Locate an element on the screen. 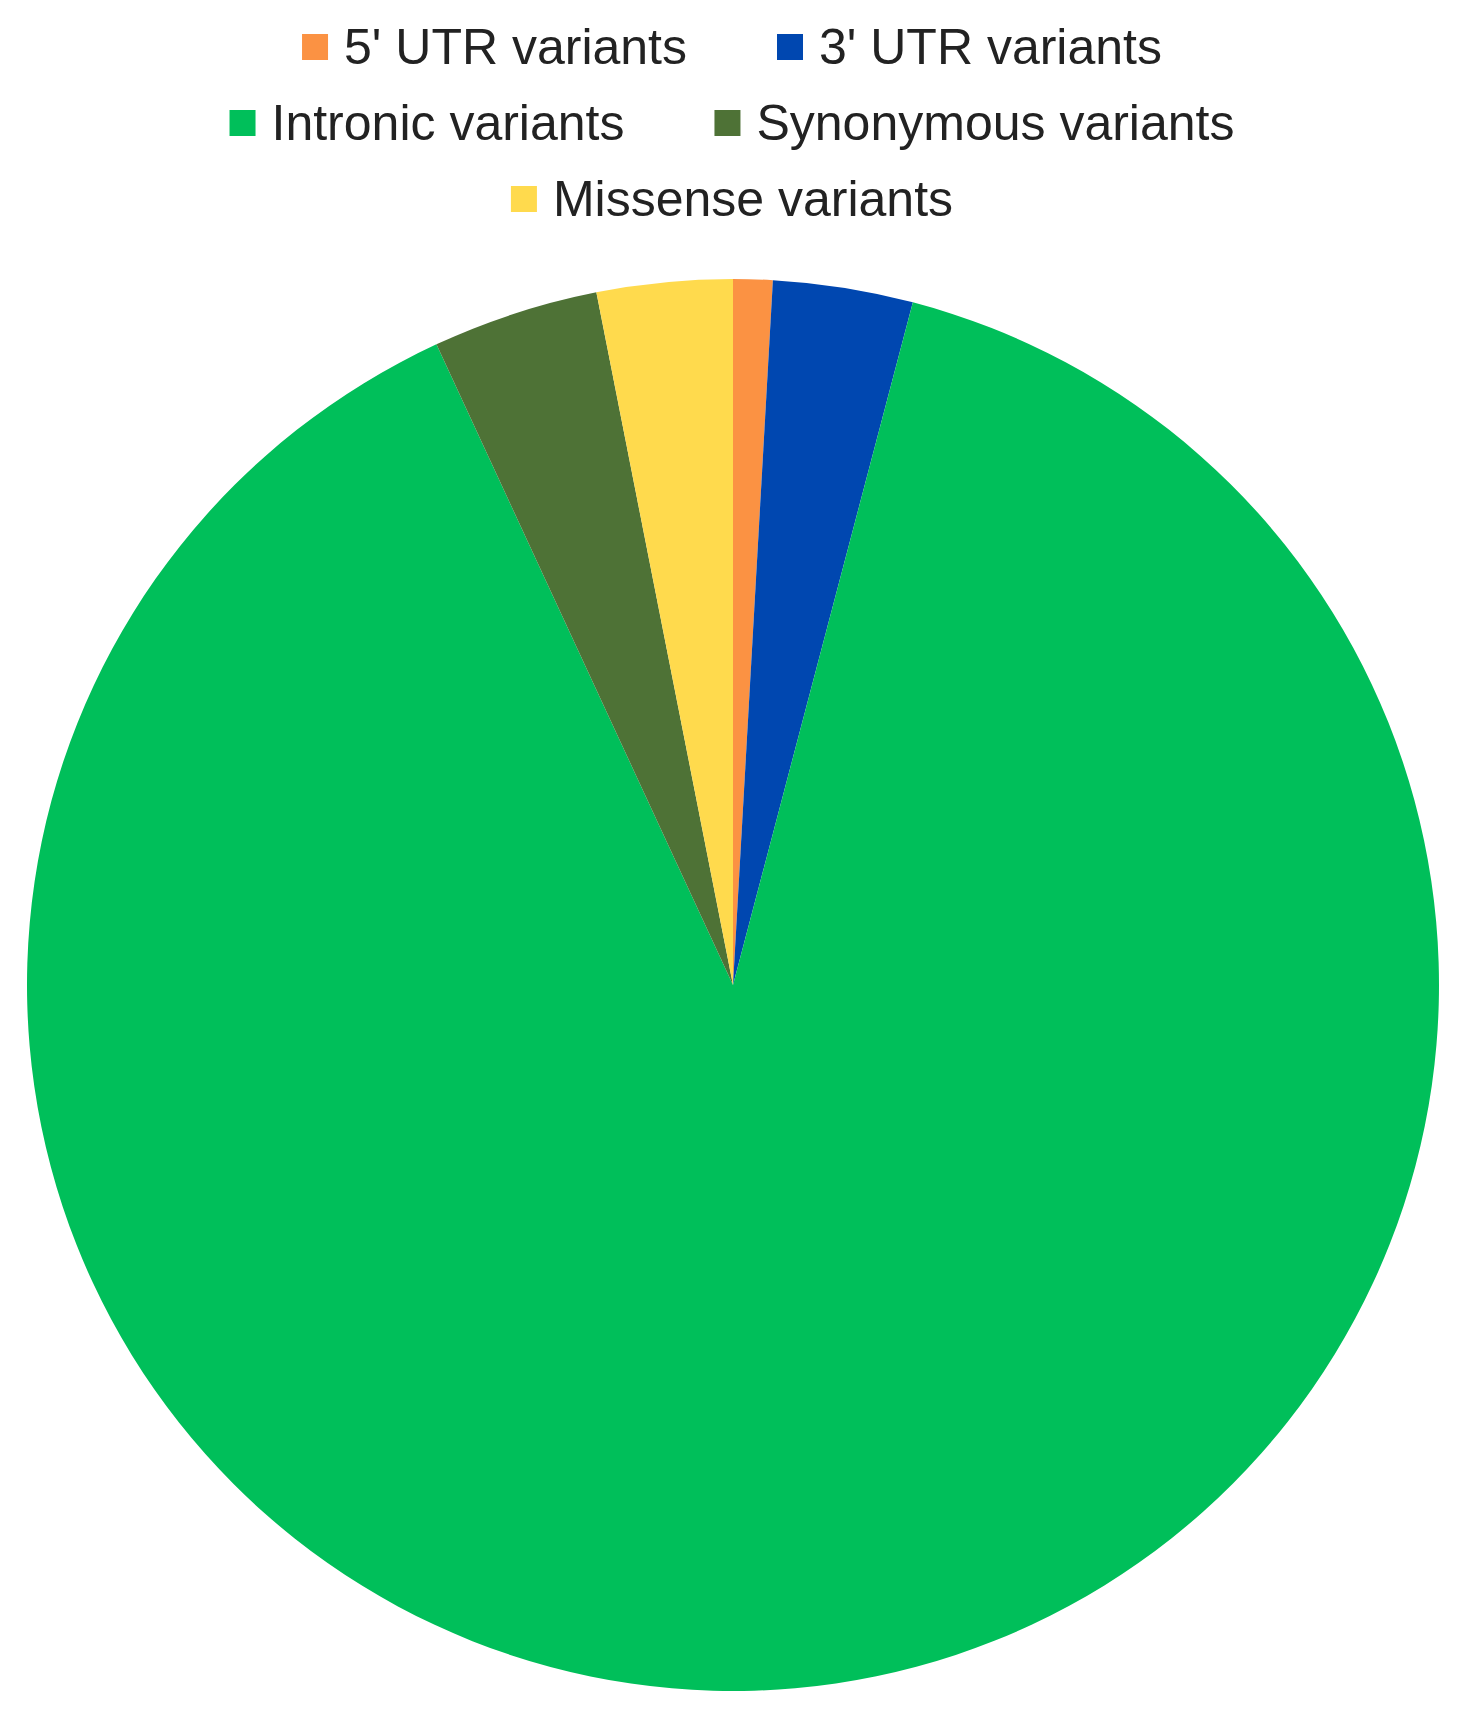 The width and height of the screenshot is (1464, 1716). legend-label: 5' UTR variants is located at coordinates (515, 47).